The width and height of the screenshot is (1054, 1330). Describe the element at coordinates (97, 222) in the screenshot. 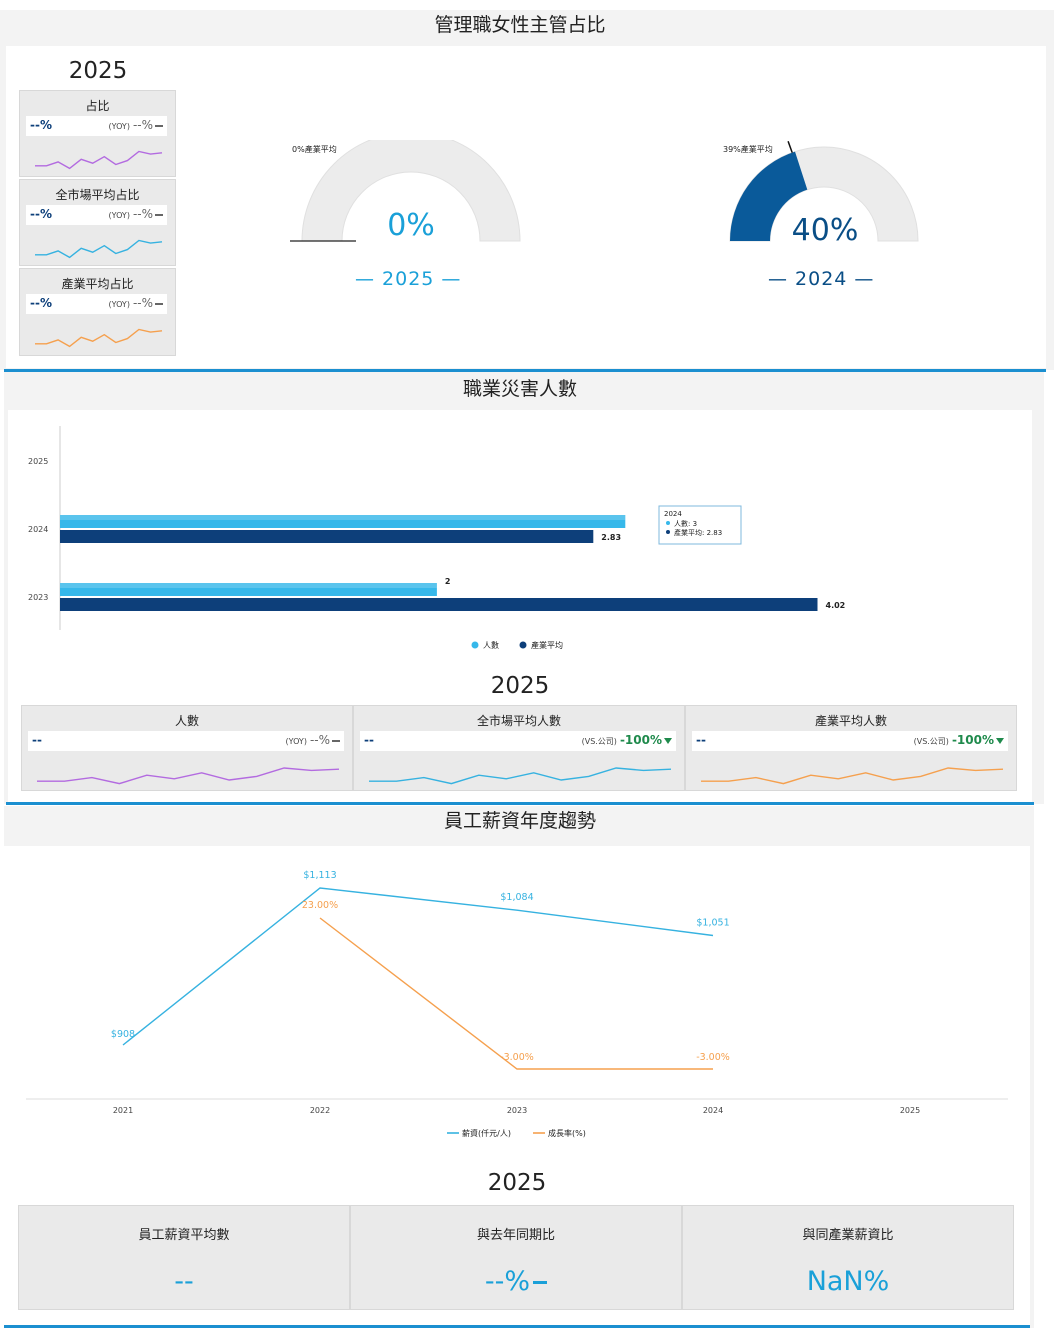

I see `kpi-card: 全市場平均占比 --% (YOY) --%` at that location.